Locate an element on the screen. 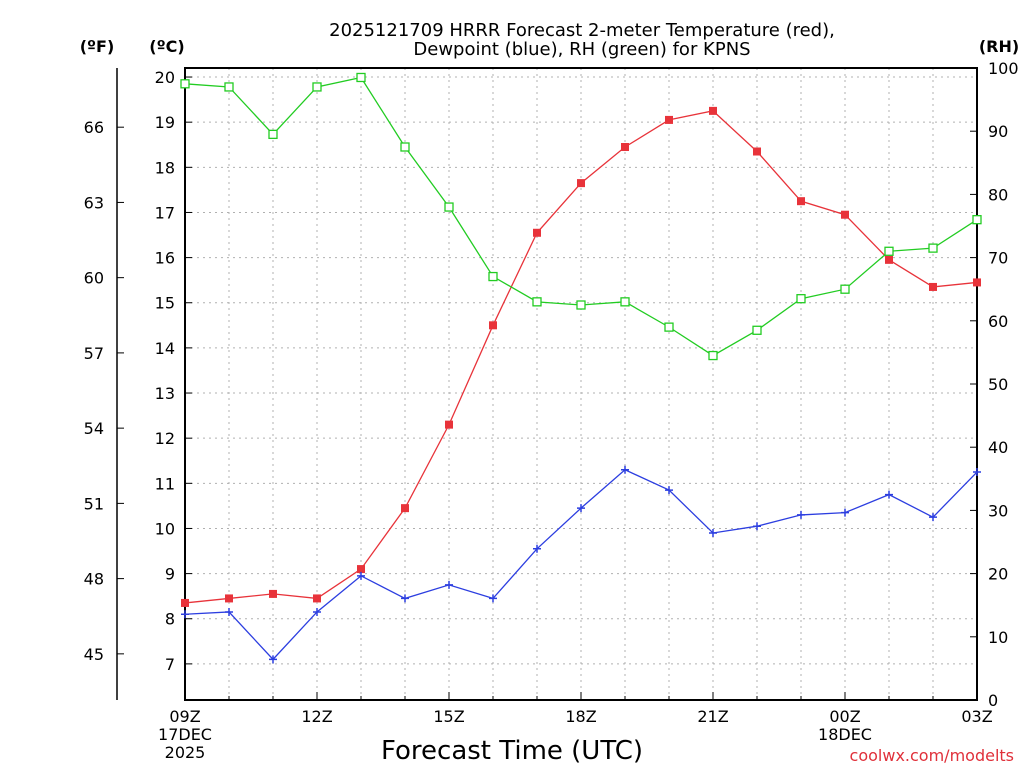 The height and width of the screenshot is (768, 1024). rh-tick-label: 100 is located at coordinates (1003, 68).